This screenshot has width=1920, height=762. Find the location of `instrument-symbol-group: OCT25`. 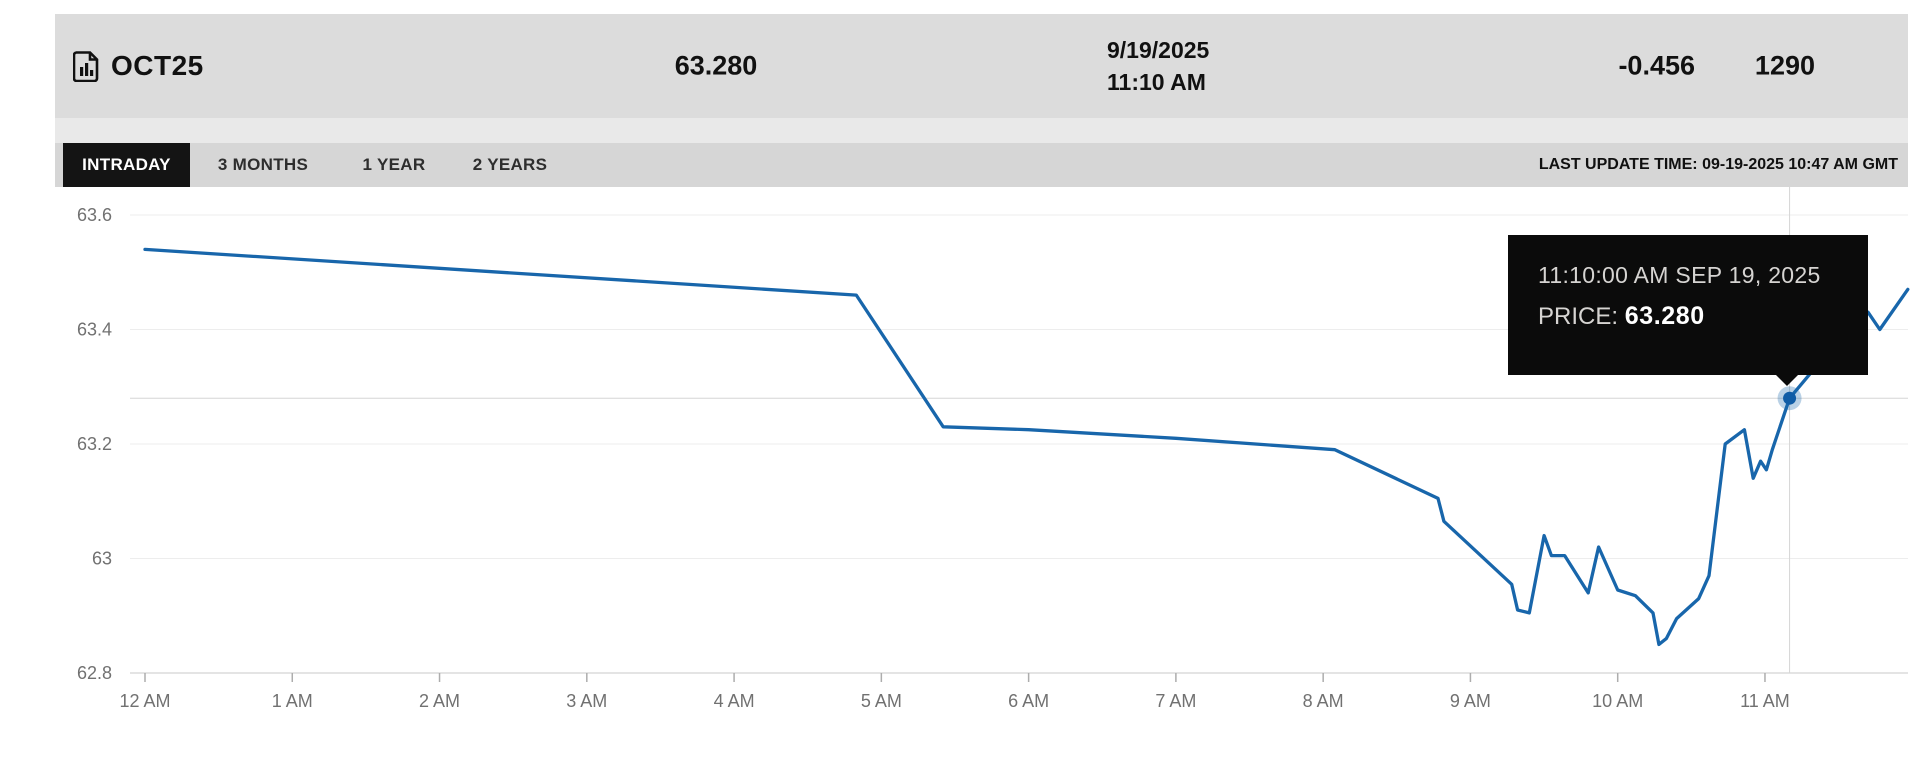

instrument-symbol-group: OCT25 is located at coordinates (138, 66).